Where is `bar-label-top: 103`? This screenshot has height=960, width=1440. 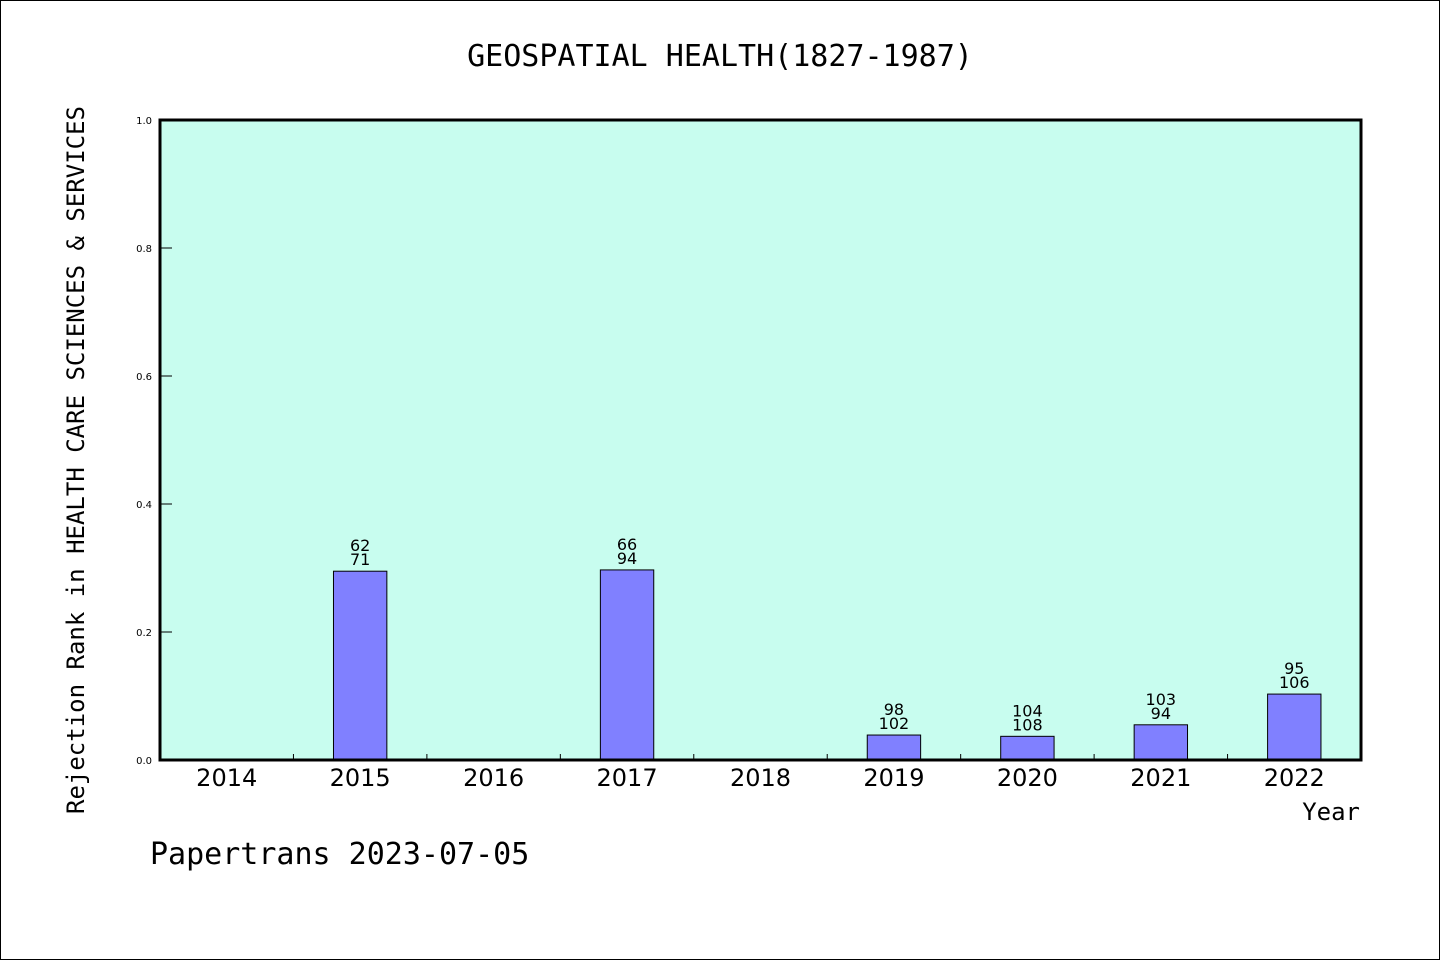 bar-label-top: 103 is located at coordinates (1161, 699).